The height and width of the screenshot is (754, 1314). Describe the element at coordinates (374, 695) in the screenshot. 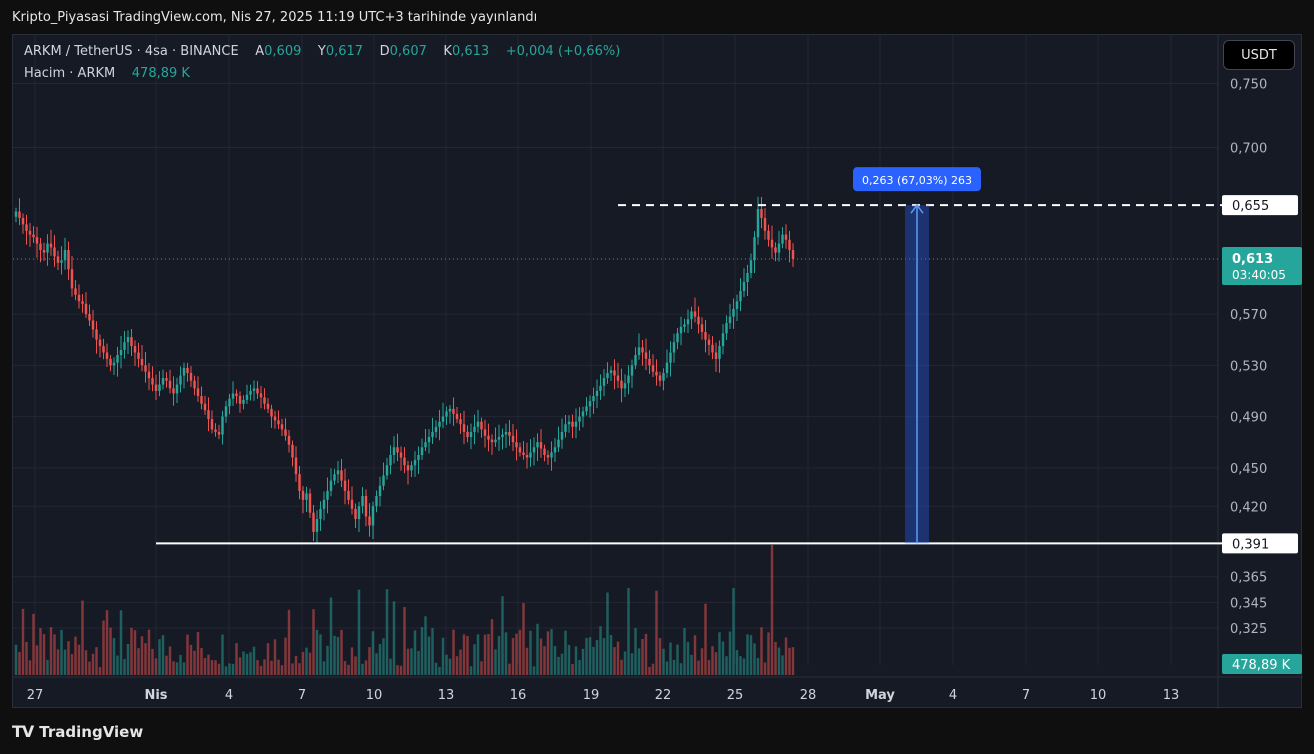

I see `x-tick-label: 10` at that location.